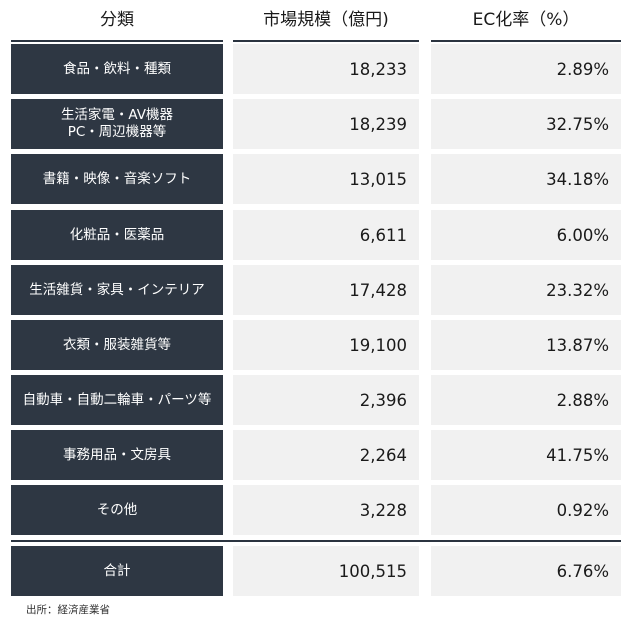 This screenshot has width=640, height=619. What do you see at coordinates (316, 541) in the screenshot?
I see `total-divider` at bounding box center [316, 541].